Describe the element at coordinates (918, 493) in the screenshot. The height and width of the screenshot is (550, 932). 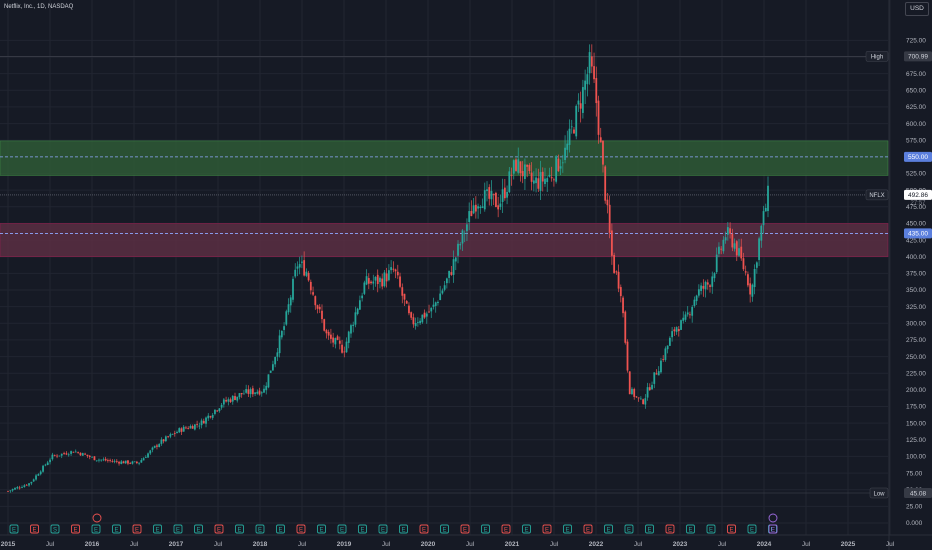
I see `low-tag-value: 45.08` at that location.